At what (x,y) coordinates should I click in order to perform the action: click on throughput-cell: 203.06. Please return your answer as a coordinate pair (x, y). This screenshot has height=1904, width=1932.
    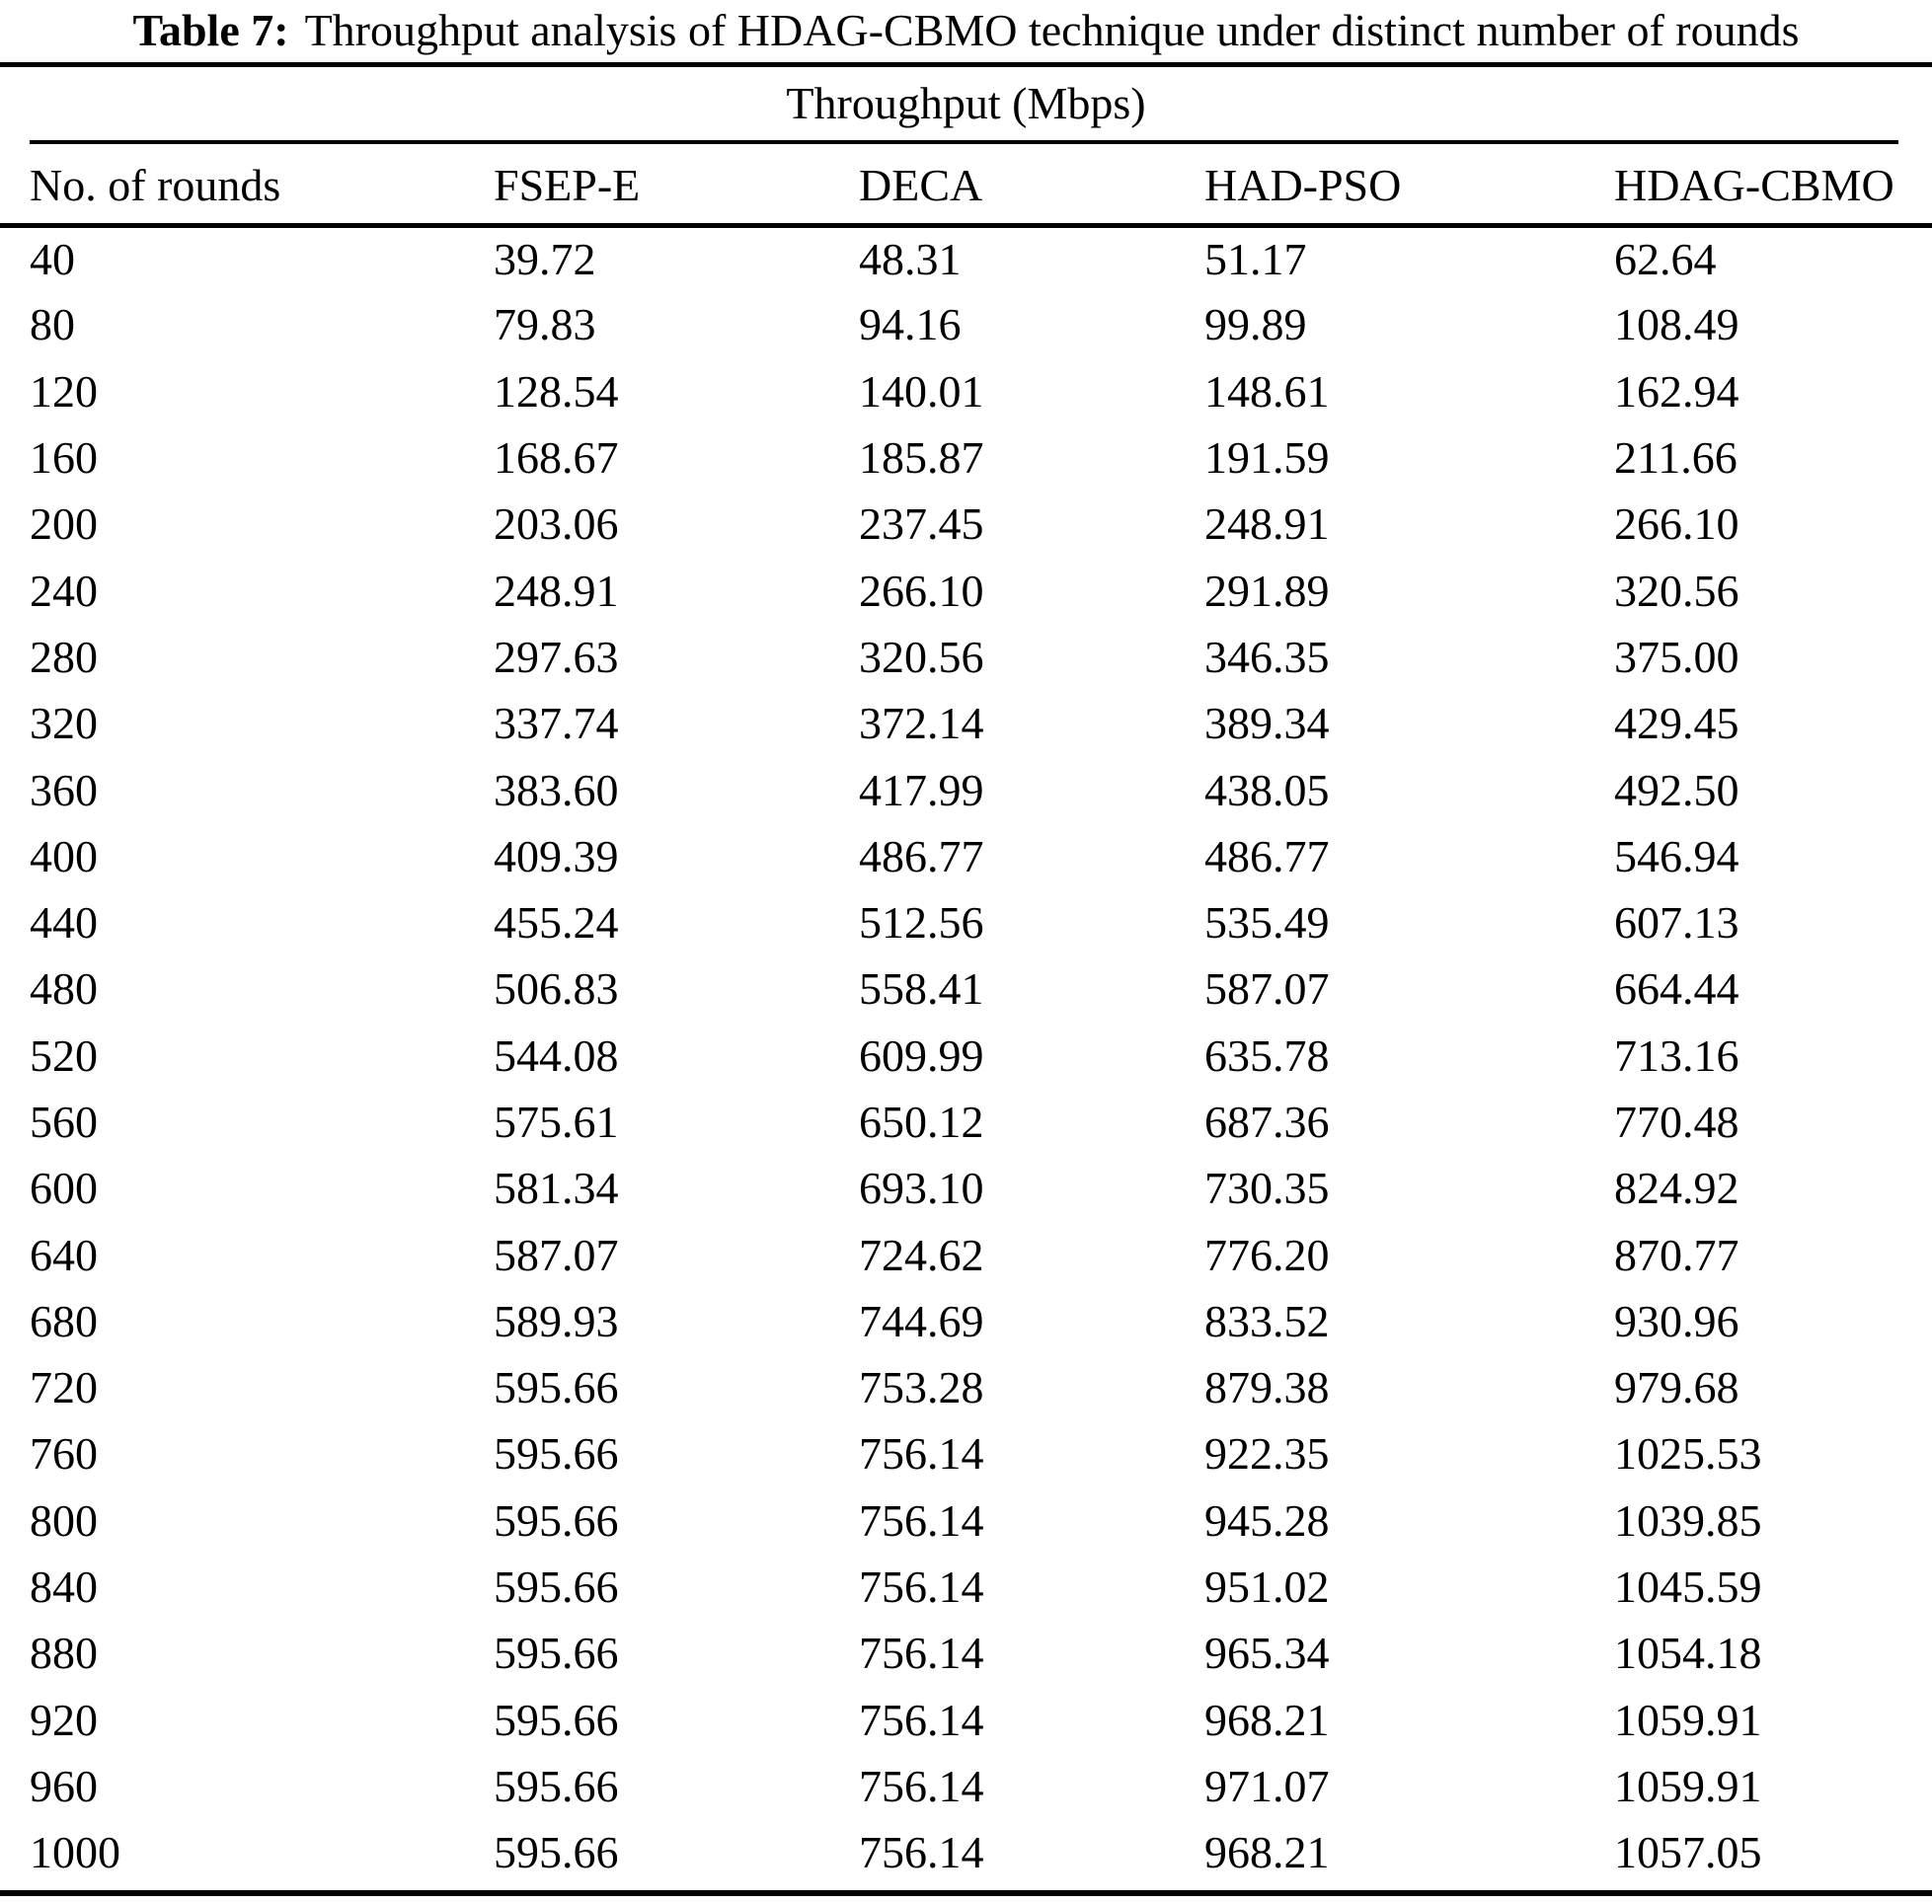
    Looking at the image, I should click on (556, 524).